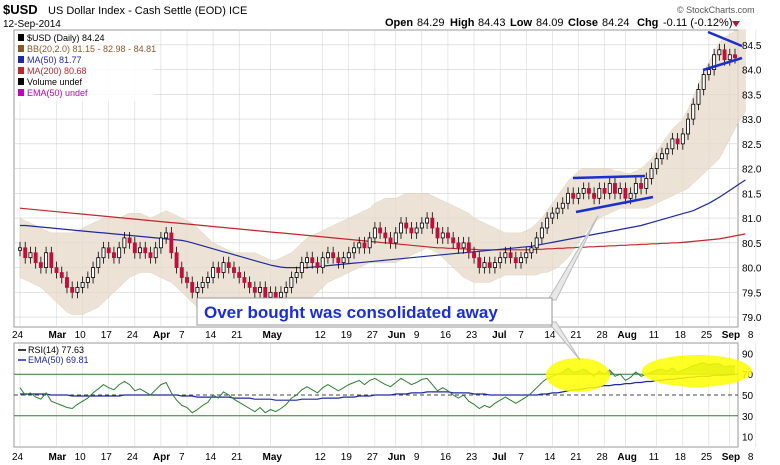  What do you see at coordinates (752, 120) in the screenshot?
I see `price-y-tick-label: 83.0` at bounding box center [752, 120].